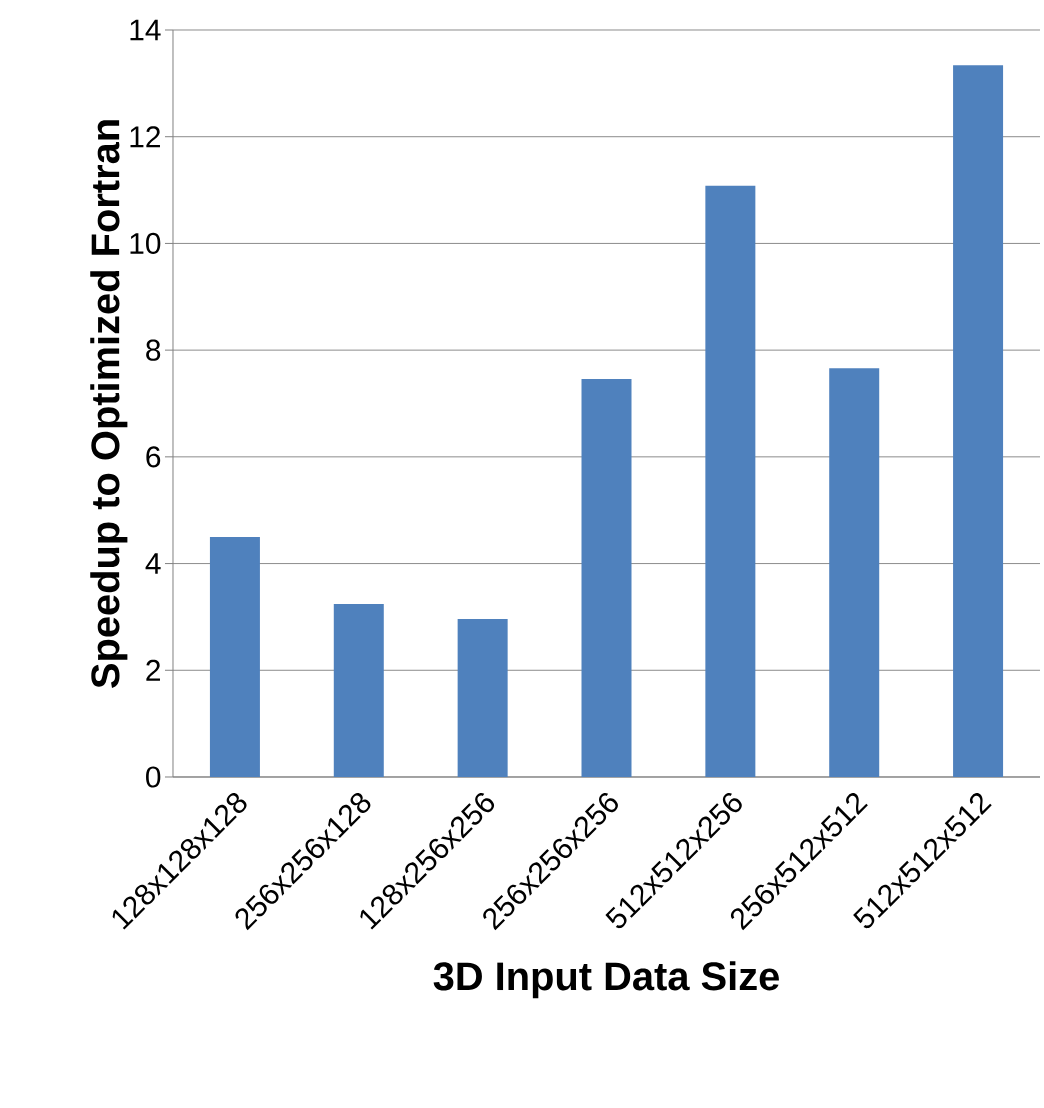 This screenshot has width=1044, height=1108. Describe the element at coordinates (606, 980) in the screenshot. I see `x-axis-title: 3D Input Data Size` at that location.